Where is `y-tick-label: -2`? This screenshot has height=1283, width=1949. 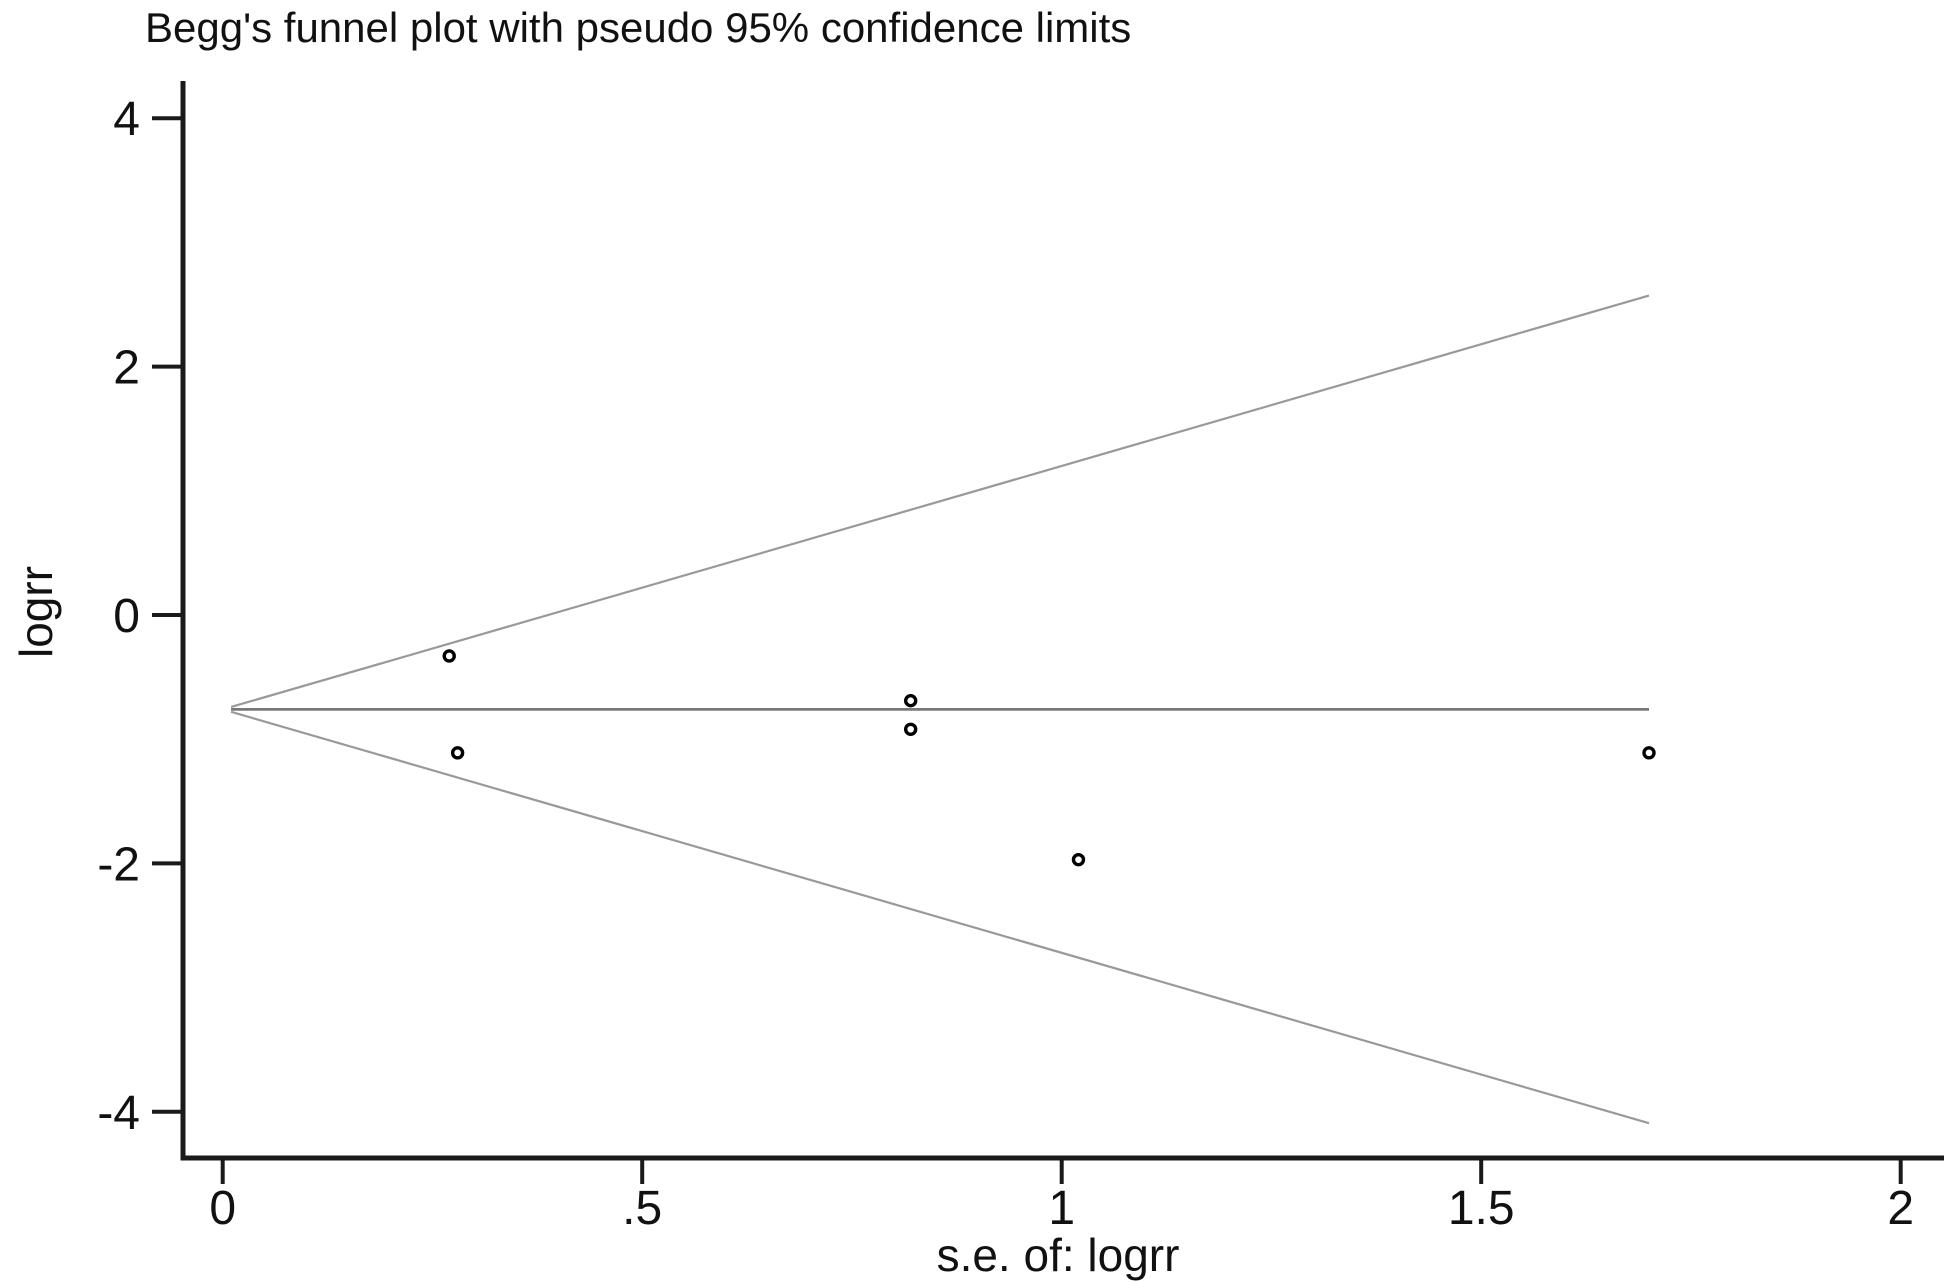 y-tick-label: -2 is located at coordinates (118, 864).